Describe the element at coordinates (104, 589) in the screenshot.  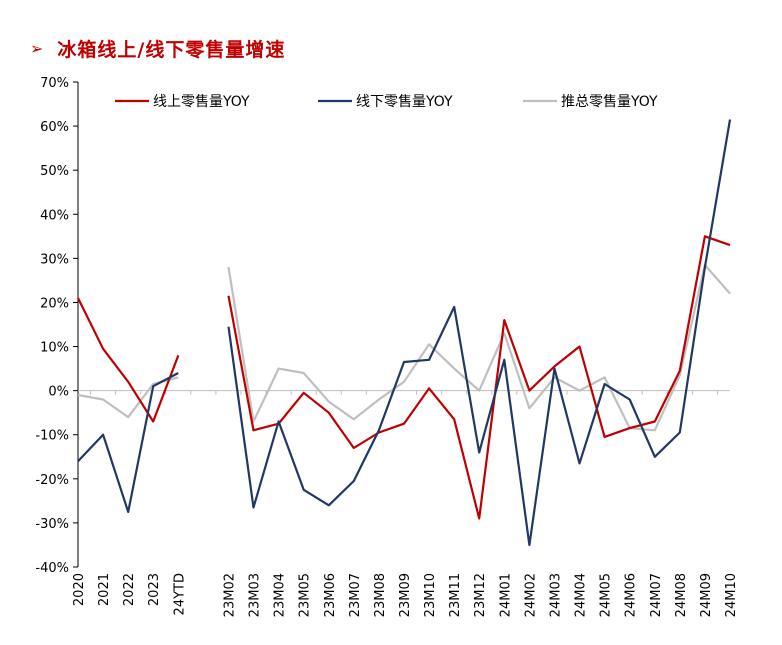
I see `x-tick-label: 2021` at that location.